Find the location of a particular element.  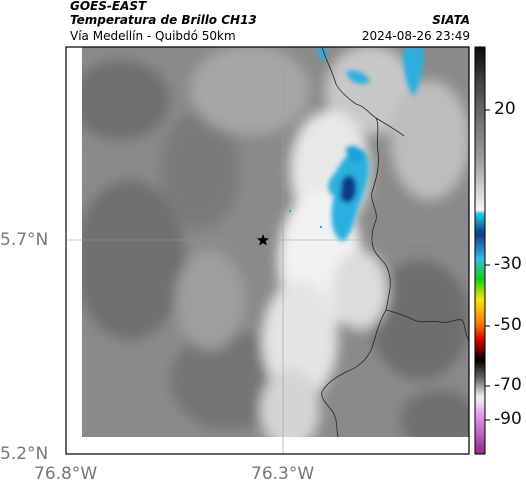

datetime-label: 2024-08-26 23:49 is located at coordinates (415, 36).